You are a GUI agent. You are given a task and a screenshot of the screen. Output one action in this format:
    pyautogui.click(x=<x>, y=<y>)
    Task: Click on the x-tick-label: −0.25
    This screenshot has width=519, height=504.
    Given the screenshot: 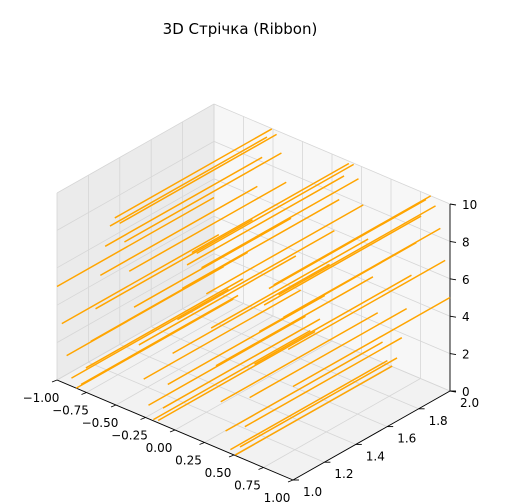 What is the action you would take?
    pyautogui.click(x=129, y=436)
    